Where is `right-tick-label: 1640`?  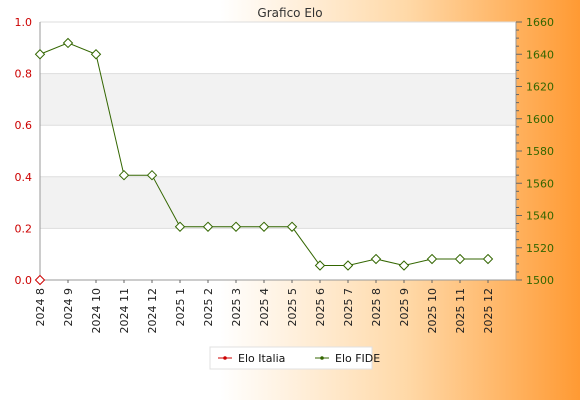
right-tick-label: 1640 is located at coordinates (540, 54).